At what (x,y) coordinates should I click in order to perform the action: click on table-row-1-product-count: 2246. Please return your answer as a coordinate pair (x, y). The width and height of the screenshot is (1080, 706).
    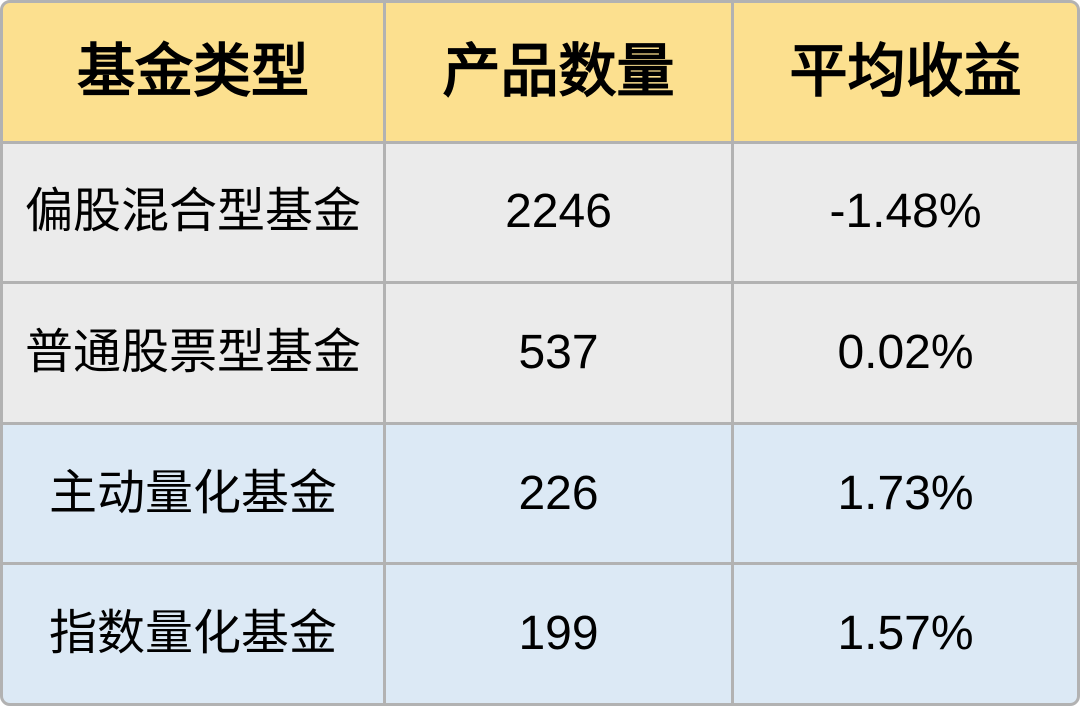
    Looking at the image, I should click on (558, 212).